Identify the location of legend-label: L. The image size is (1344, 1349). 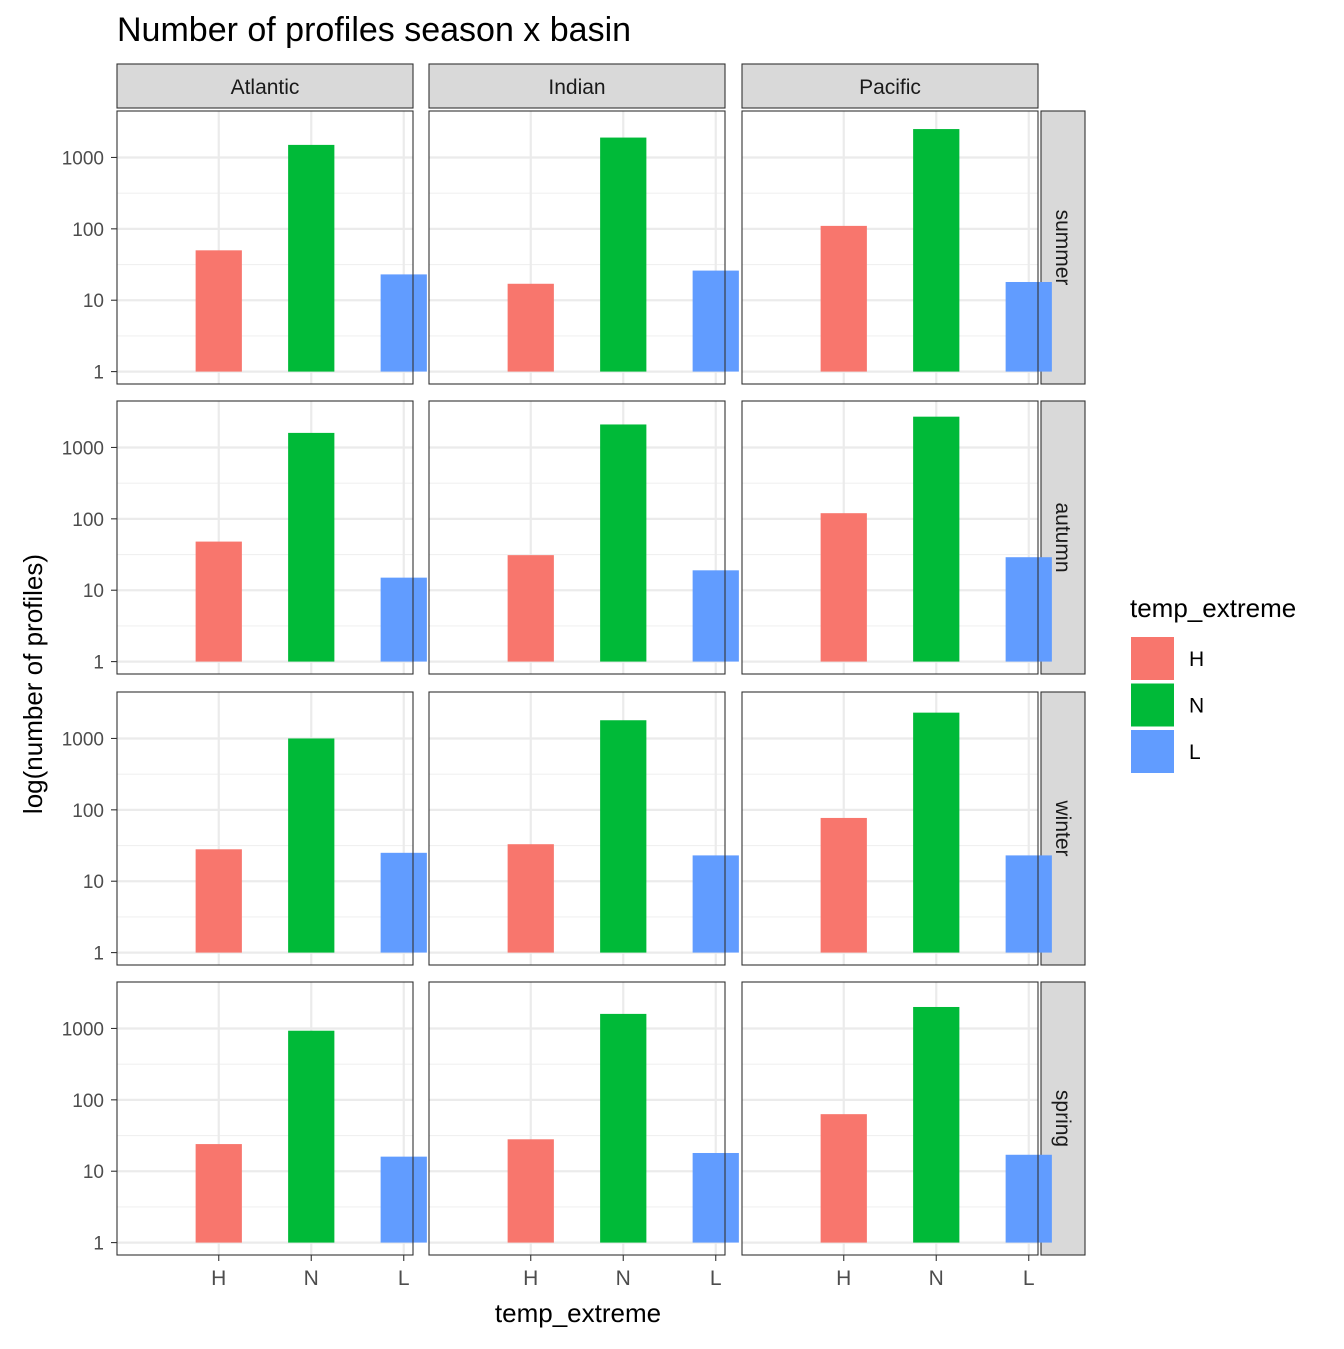
(1195, 752).